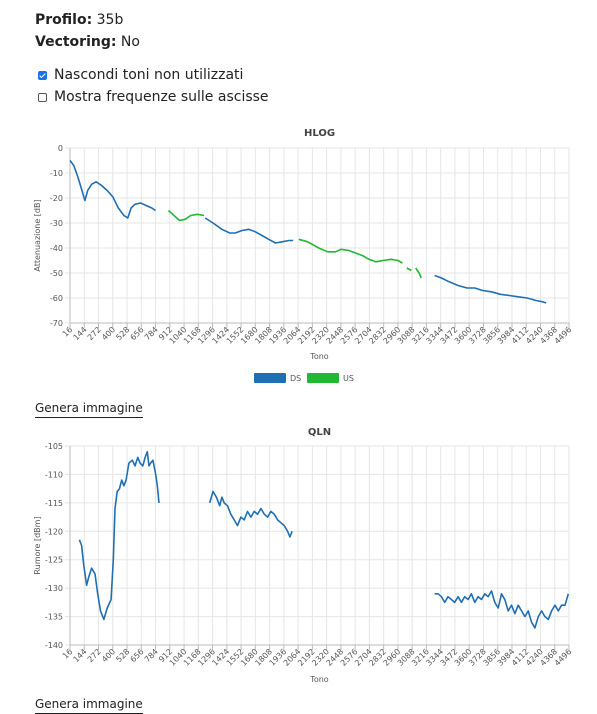  Describe the element at coordinates (54, 560) in the screenshot. I see `y-tick-label: -125` at that location.